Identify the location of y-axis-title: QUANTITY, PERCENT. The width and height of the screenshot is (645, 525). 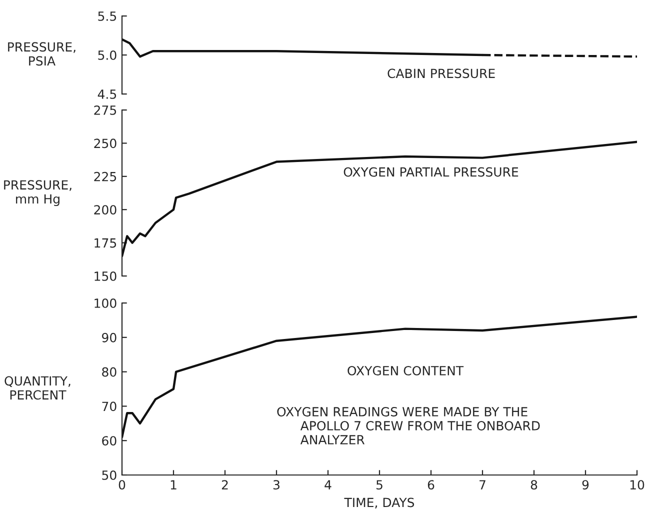
(37, 388).